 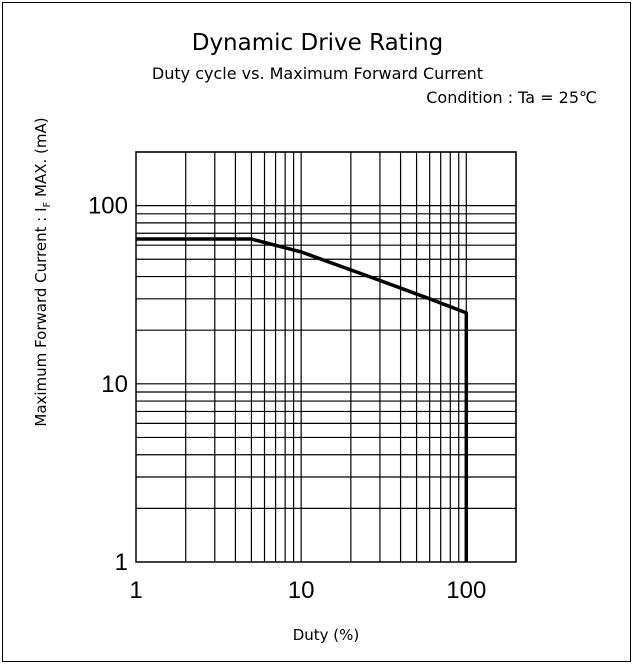 What do you see at coordinates (301, 590) in the screenshot?
I see `x-tick-label: 10` at bounding box center [301, 590].